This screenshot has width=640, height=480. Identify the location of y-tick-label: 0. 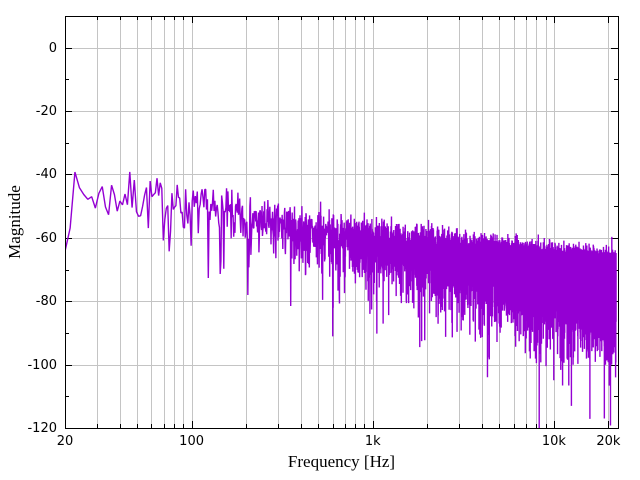
(52, 48).